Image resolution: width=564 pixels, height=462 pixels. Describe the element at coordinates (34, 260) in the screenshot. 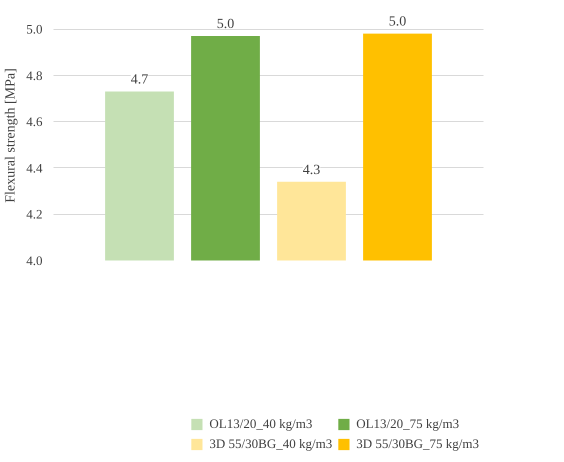

I see `y-tick-label: 4.0` at that location.